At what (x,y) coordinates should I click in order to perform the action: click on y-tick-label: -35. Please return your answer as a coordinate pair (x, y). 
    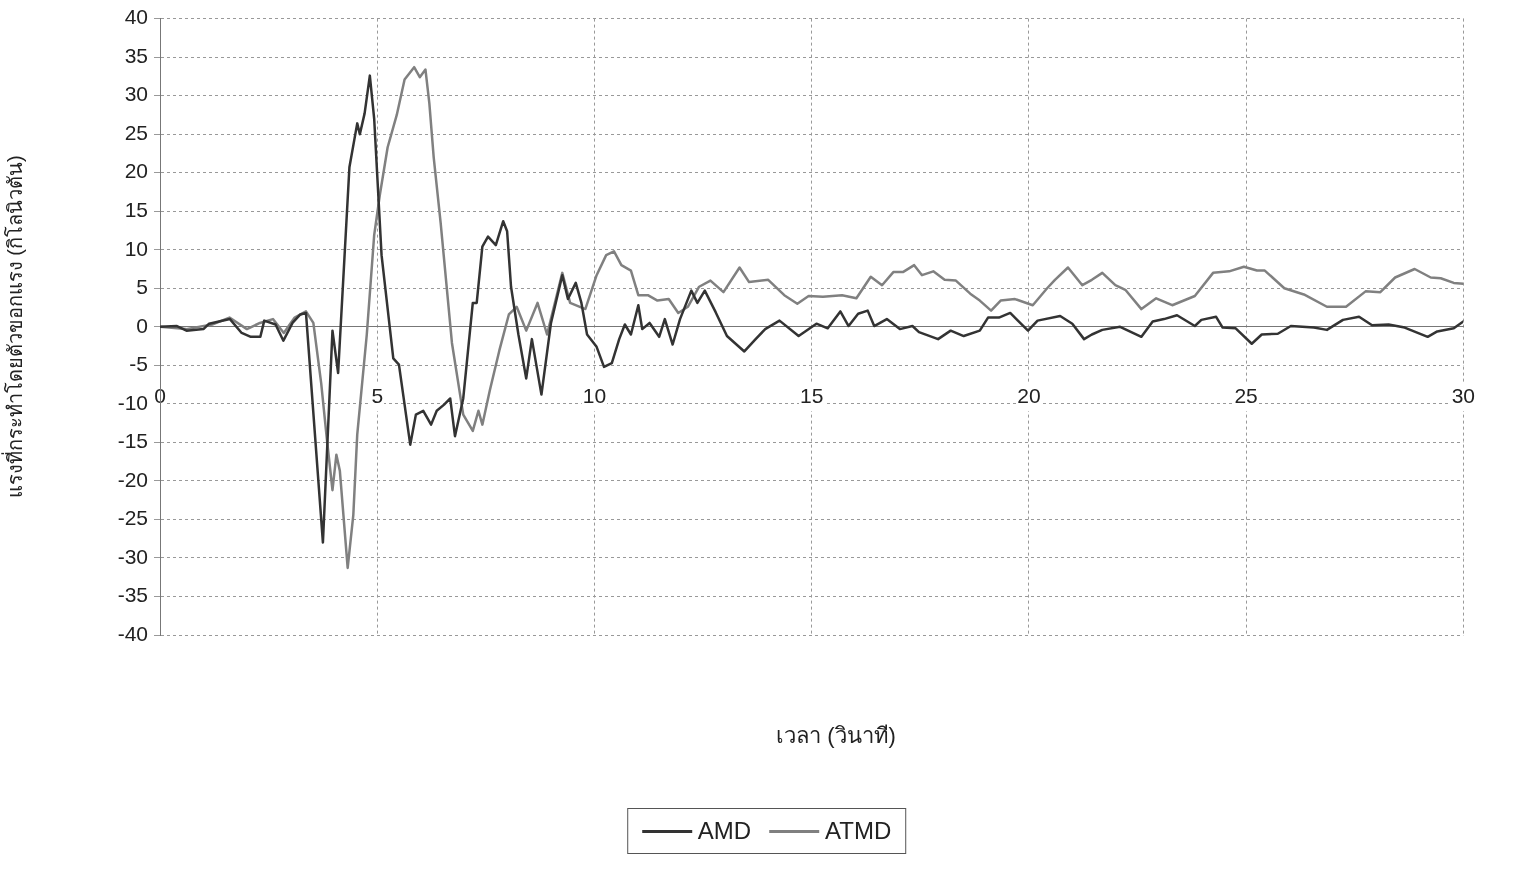
    Looking at the image, I should click on (132, 595).